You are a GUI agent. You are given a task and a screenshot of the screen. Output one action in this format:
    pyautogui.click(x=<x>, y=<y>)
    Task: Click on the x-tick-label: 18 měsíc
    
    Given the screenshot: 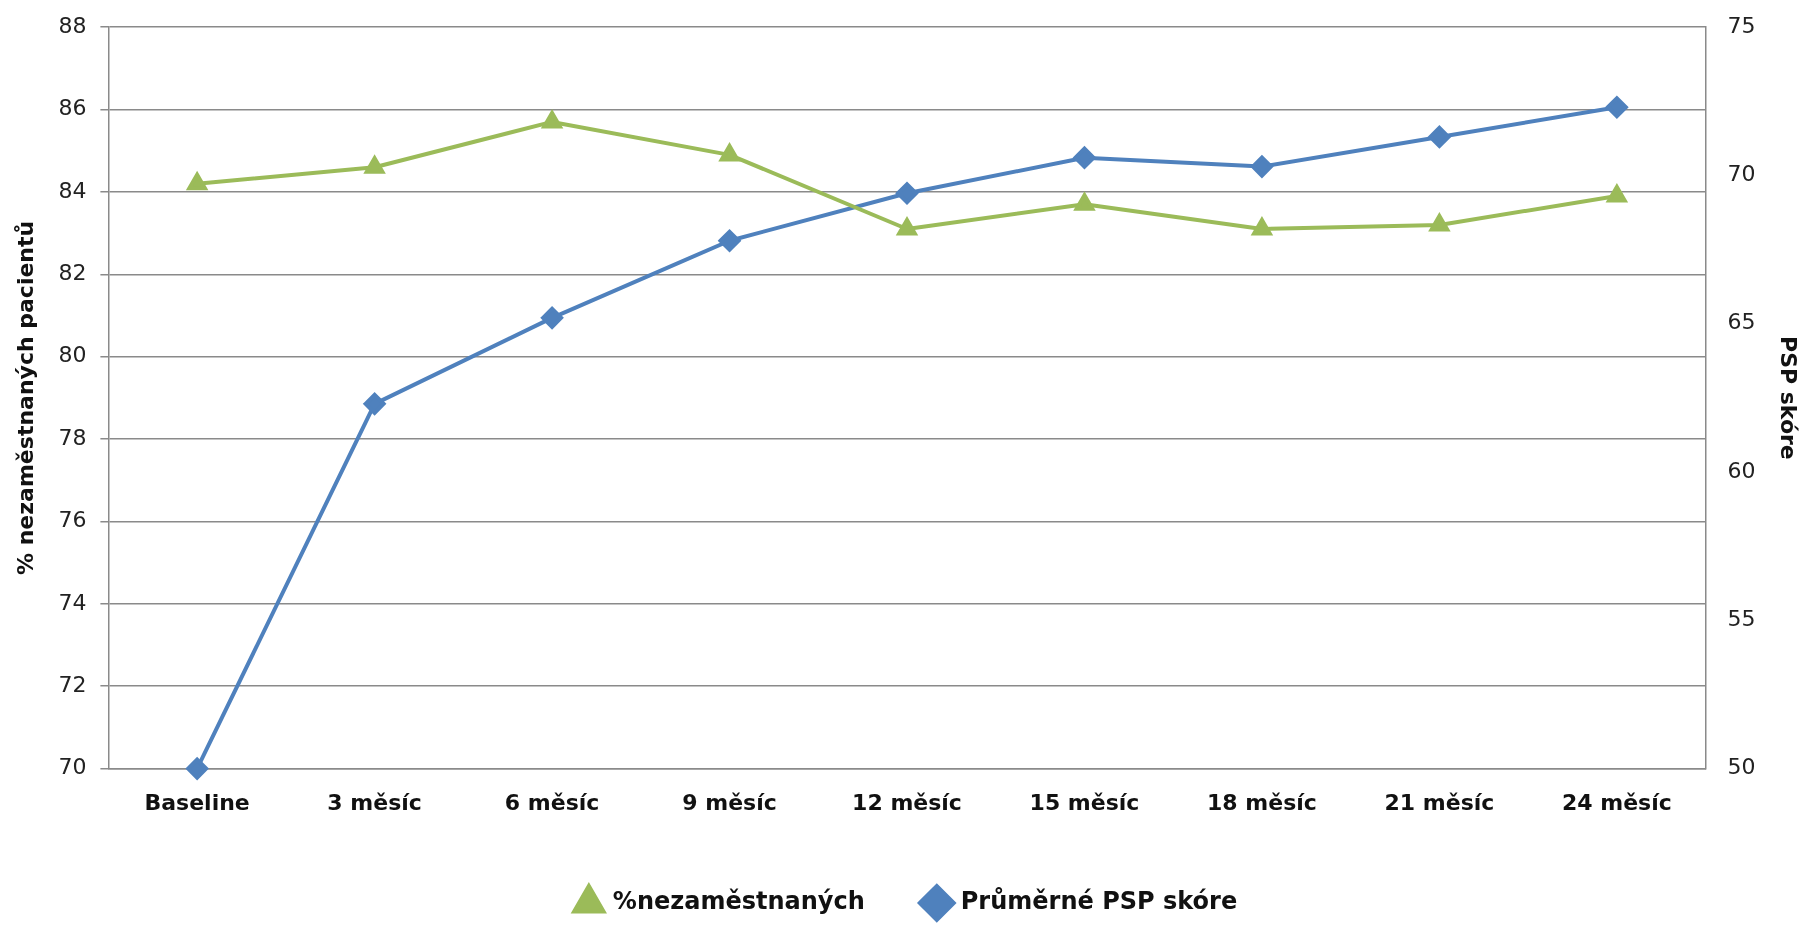 What is the action you would take?
    pyautogui.click(x=1262, y=802)
    